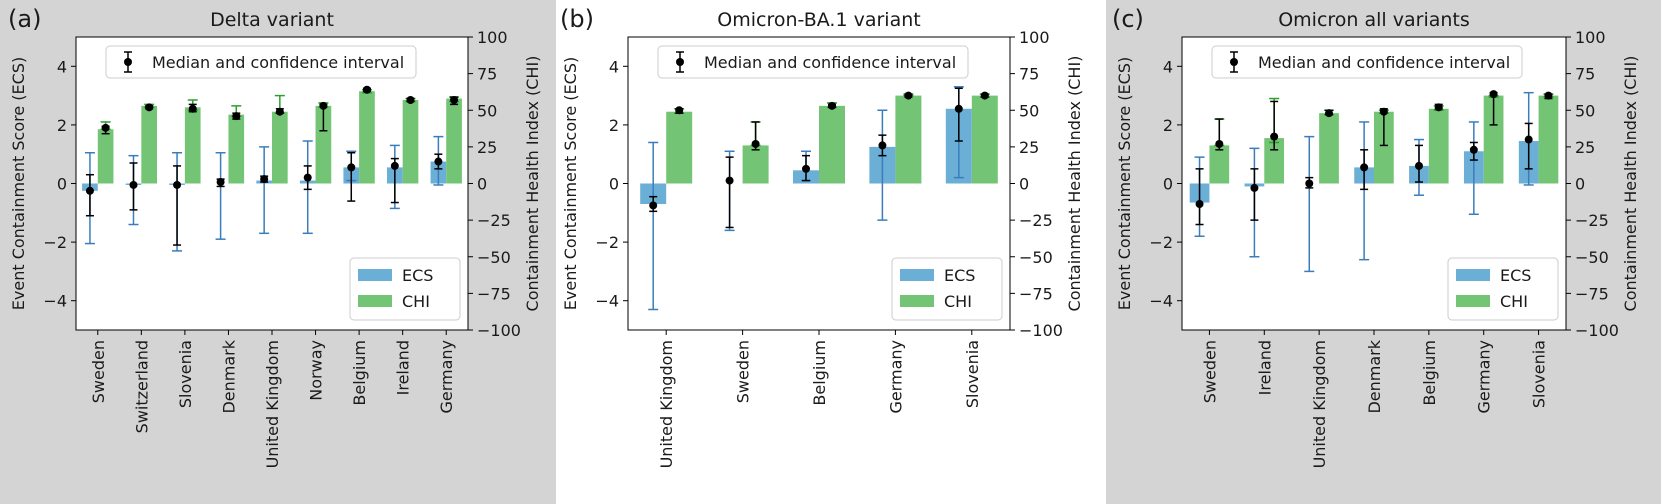 Image resolution: width=1661 pixels, height=504 pixels. Describe the element at coordinates (141, 386) in the screenshot. I see `x-tick-label: Switzerland` at that location.